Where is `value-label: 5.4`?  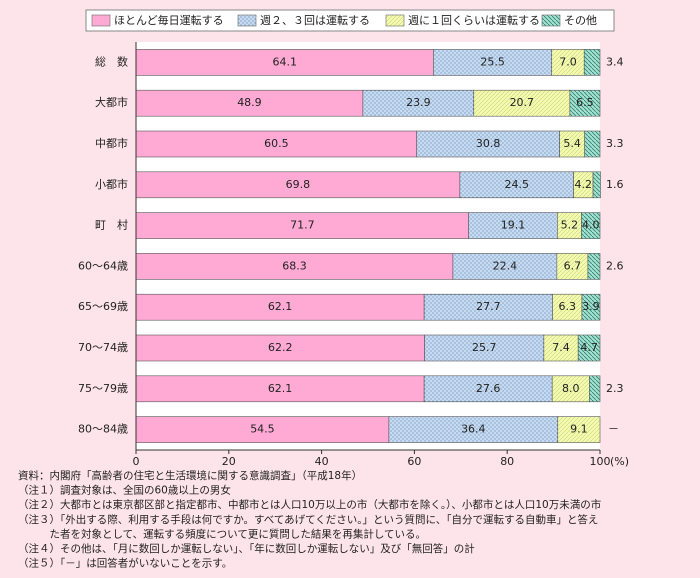 value-label: 5.4 is located at coordinates (572, 143).